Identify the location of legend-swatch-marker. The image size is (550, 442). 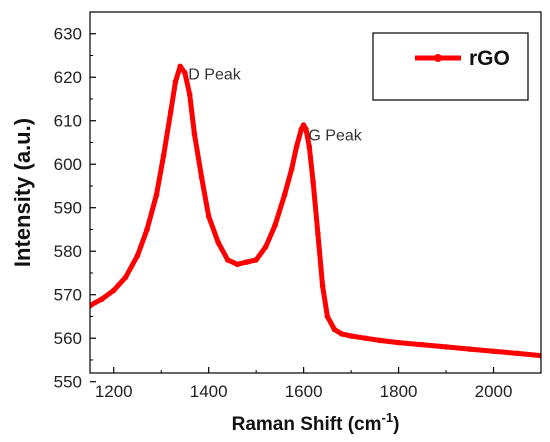
(438, 58).